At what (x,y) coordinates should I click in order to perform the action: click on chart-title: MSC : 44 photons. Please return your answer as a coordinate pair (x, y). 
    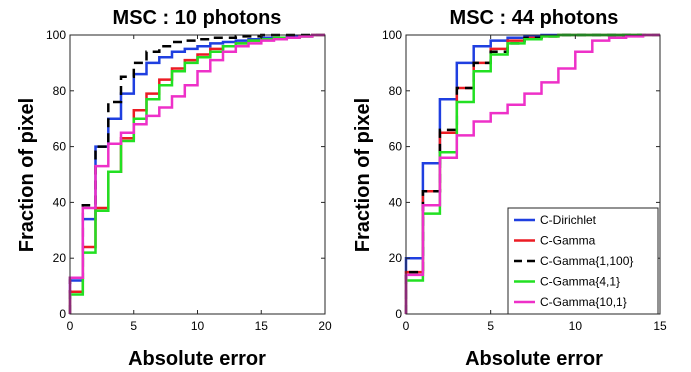
    Looking at the image, I should click on (534, 18).